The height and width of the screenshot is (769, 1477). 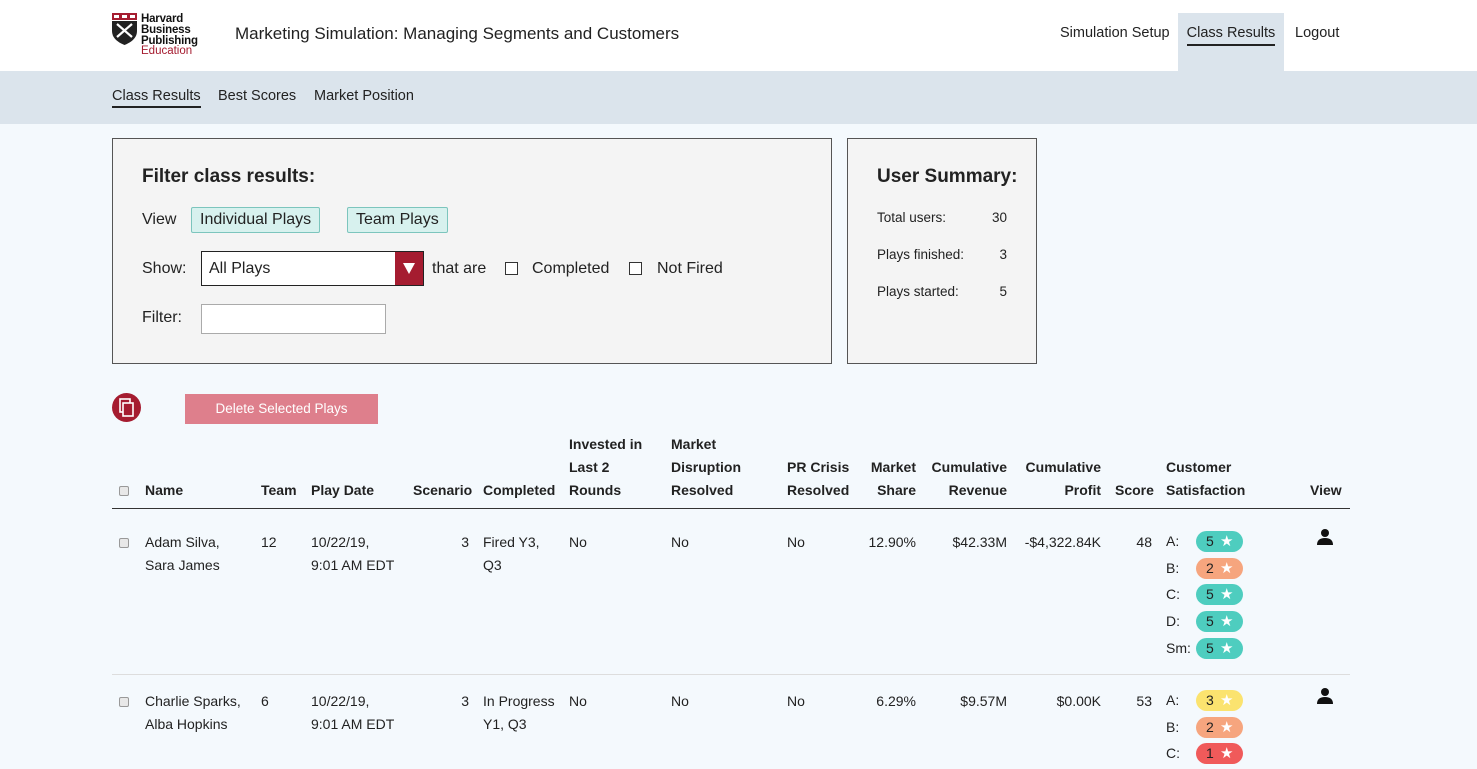 What do you see at coordinates (169, 41) in the screenshot?
I see `logo-text-publishing: Publishing` at bounding box center [169, 41].